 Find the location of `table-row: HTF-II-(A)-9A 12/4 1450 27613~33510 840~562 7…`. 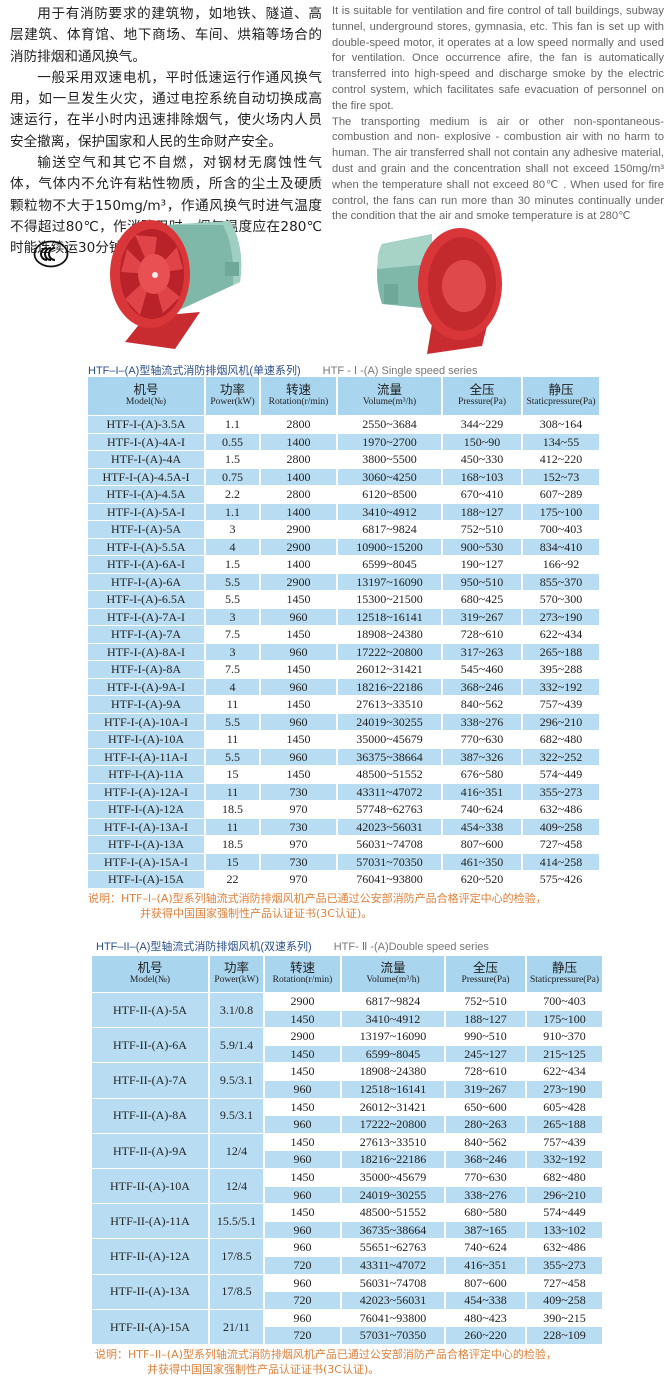

table-row: HTF-II-(A)-9A 12/4 1450 27613~33510 840~562 7… is located at coordinates (347, 1150).